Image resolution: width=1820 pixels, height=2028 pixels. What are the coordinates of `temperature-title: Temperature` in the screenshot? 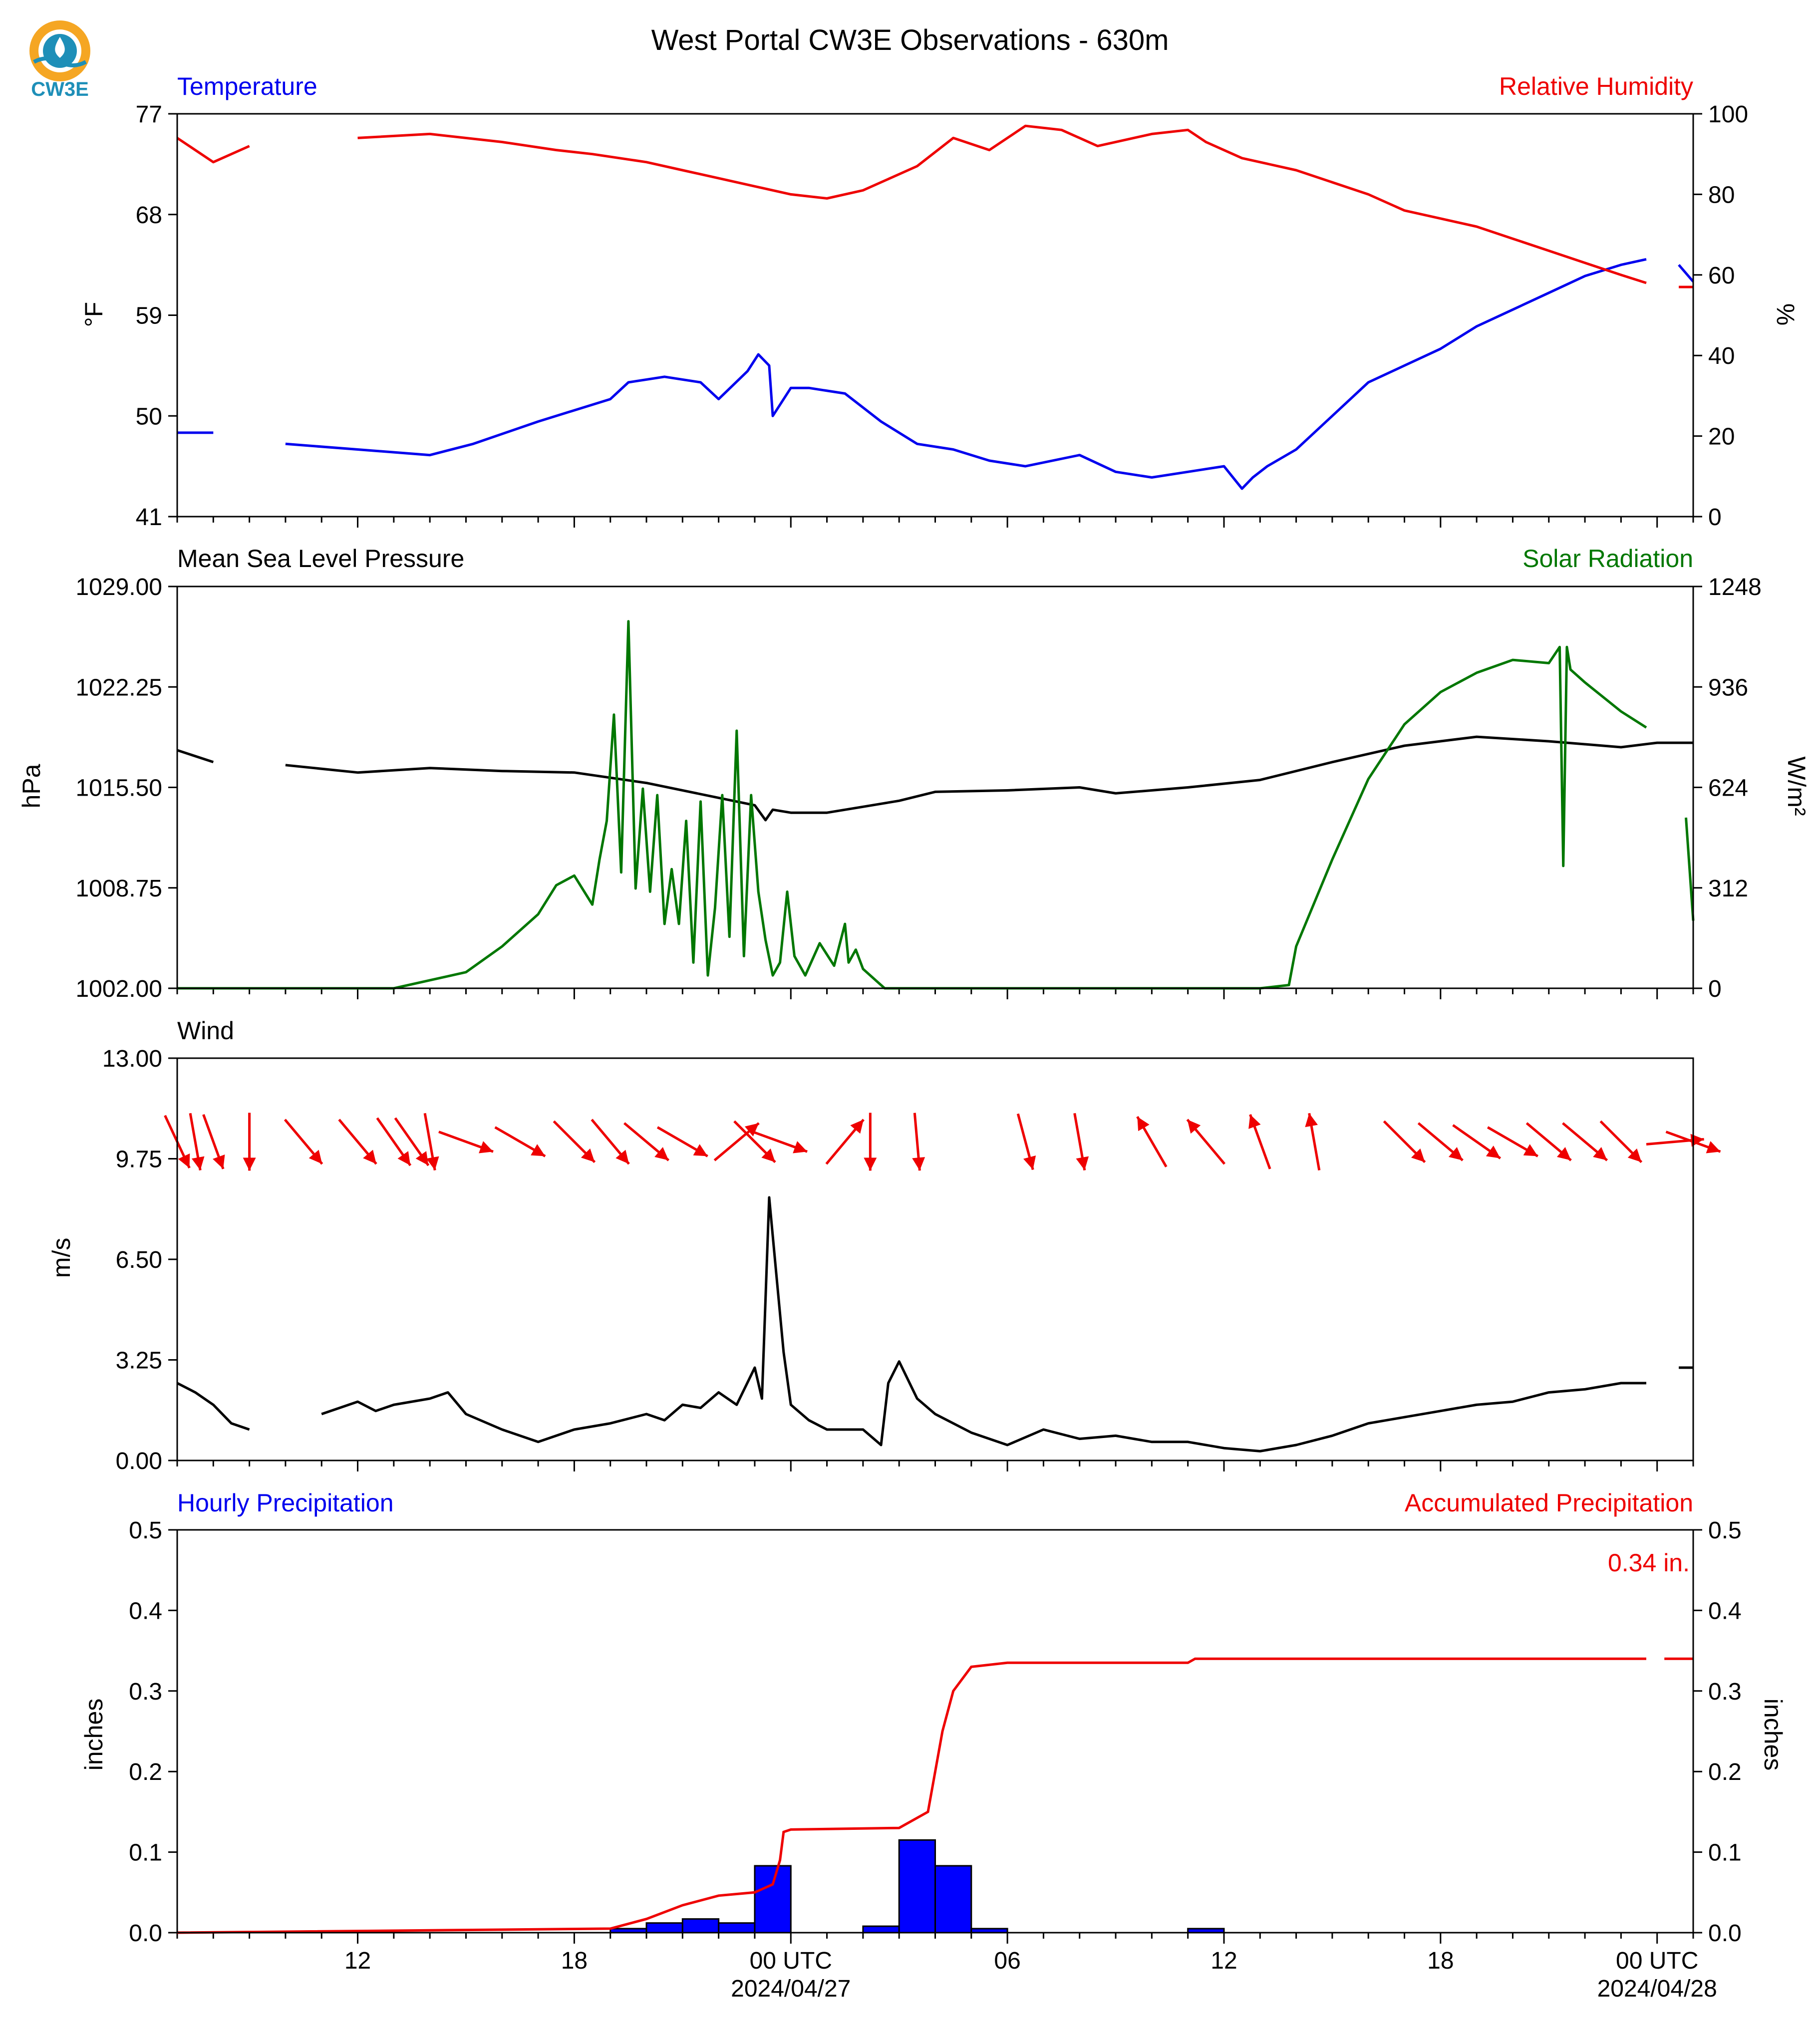 It's located at (247, 86).